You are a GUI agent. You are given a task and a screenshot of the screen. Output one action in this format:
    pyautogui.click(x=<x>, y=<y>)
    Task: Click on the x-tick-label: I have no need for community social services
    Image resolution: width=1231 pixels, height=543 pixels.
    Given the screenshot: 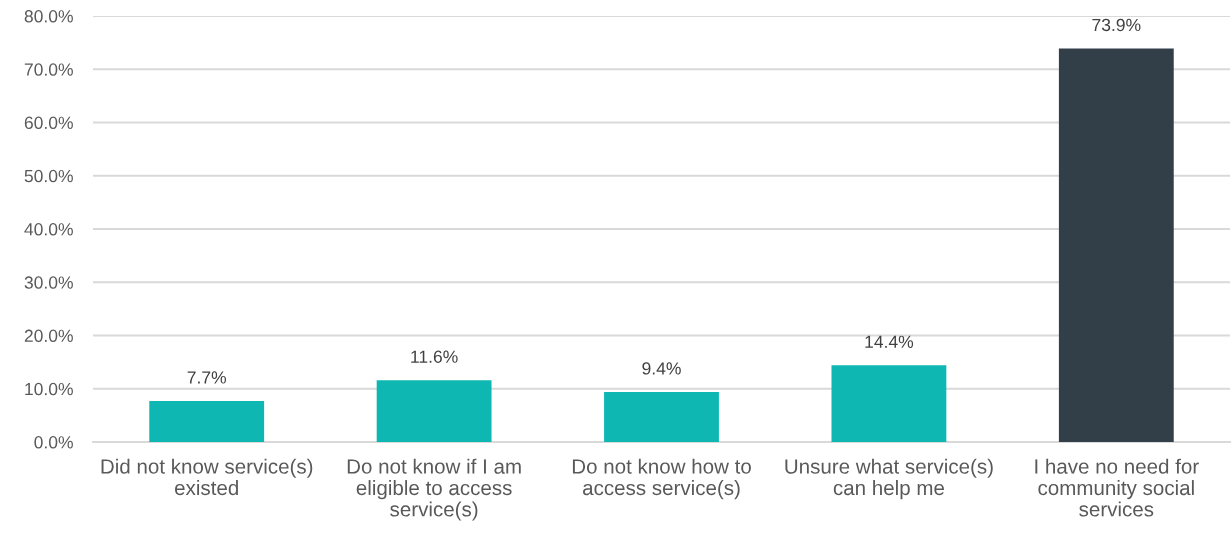 What is the action you would take?
    pyautogui.click(x=1117, y=487)
    